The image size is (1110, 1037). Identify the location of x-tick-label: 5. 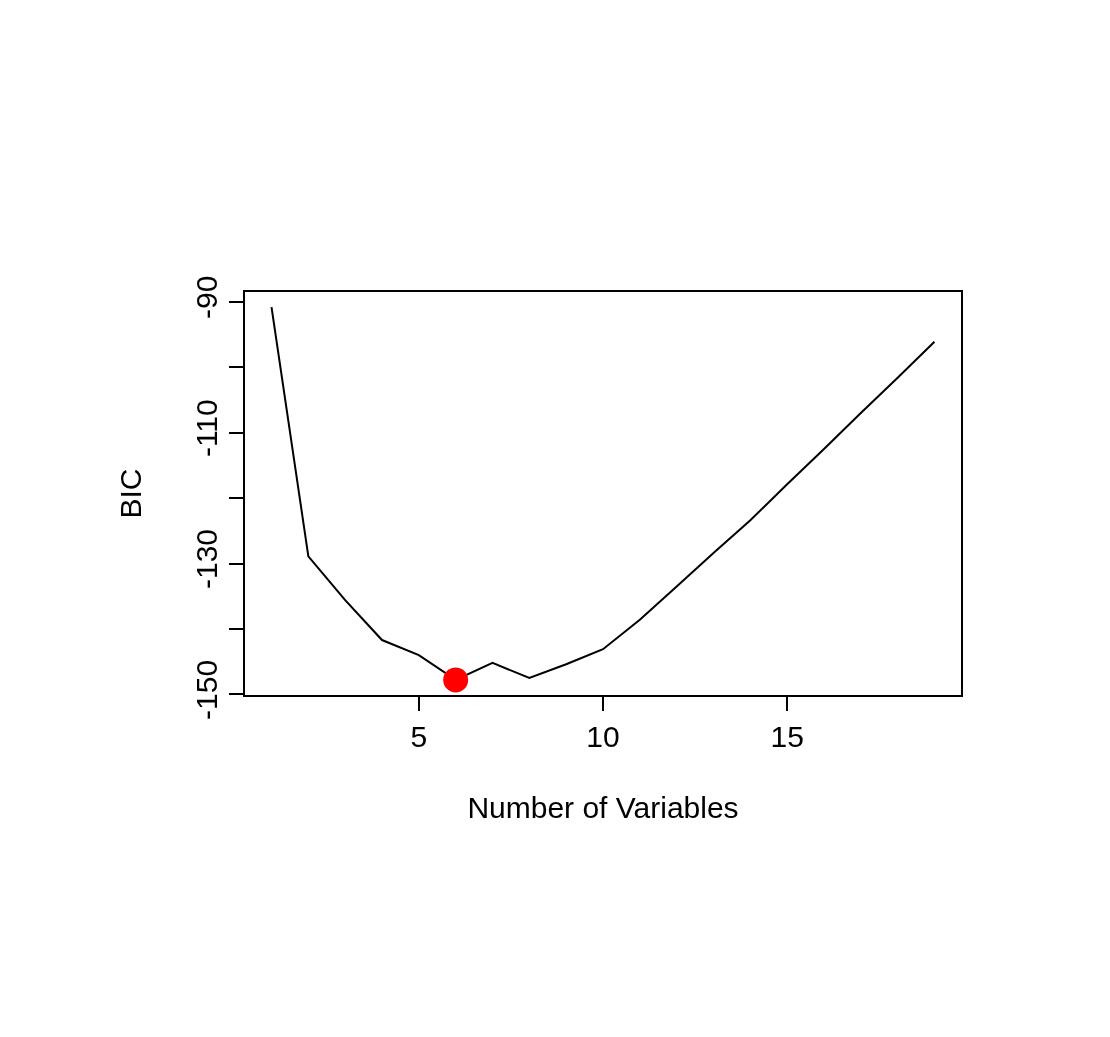
(419, 736).